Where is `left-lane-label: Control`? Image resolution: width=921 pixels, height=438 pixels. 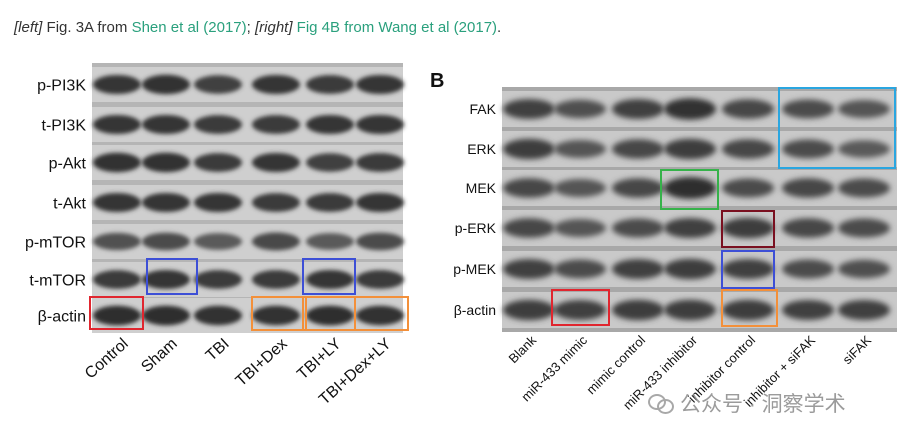
left-lane-label: Control is located at coordinates (107, 358).